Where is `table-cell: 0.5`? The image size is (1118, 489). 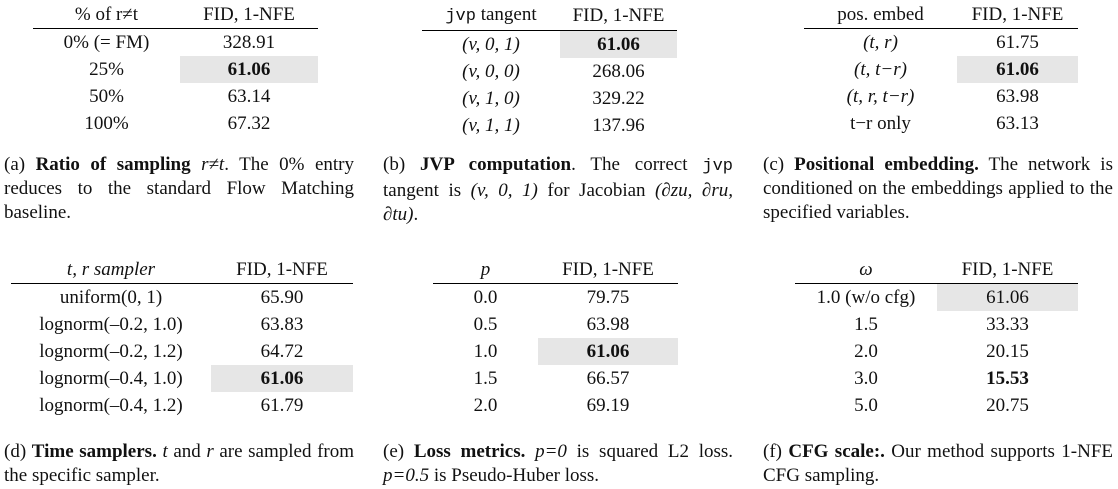
table-cell: 0.5 is located at coordinates (485, 324).